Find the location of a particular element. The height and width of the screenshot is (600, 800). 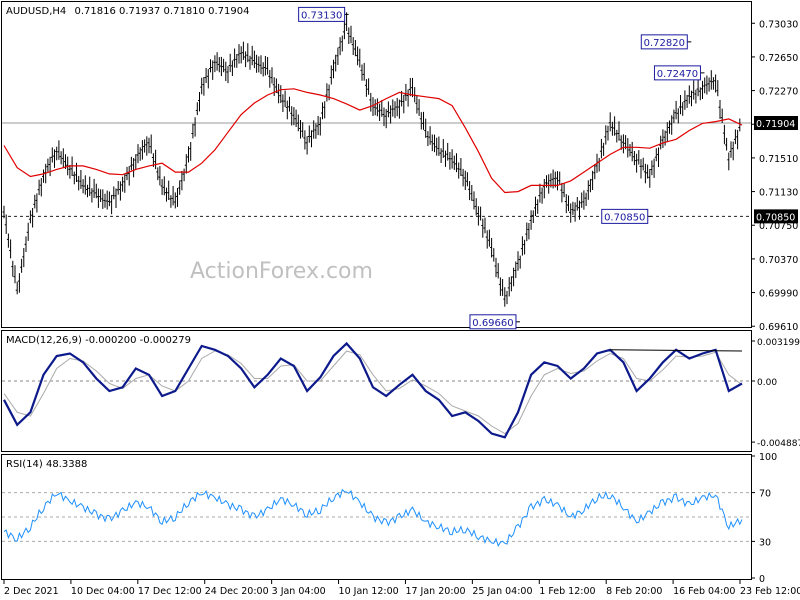

price-y-tick-label: 0.69990 is located at coordinates (778, 294).